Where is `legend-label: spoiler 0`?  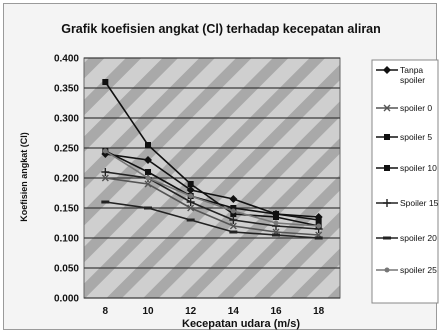 legend-label: spoiler 0 is located at coordinates (416, 108).